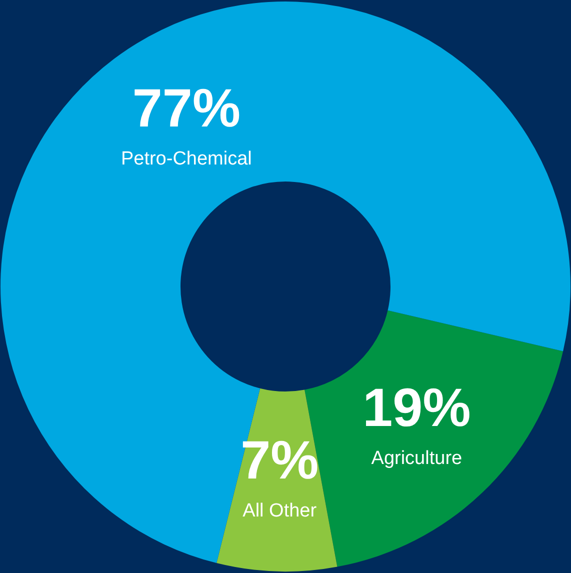 This screenshot has height=573, width=571. I want to click on slice-label: Agriculture, so click(416, 458).